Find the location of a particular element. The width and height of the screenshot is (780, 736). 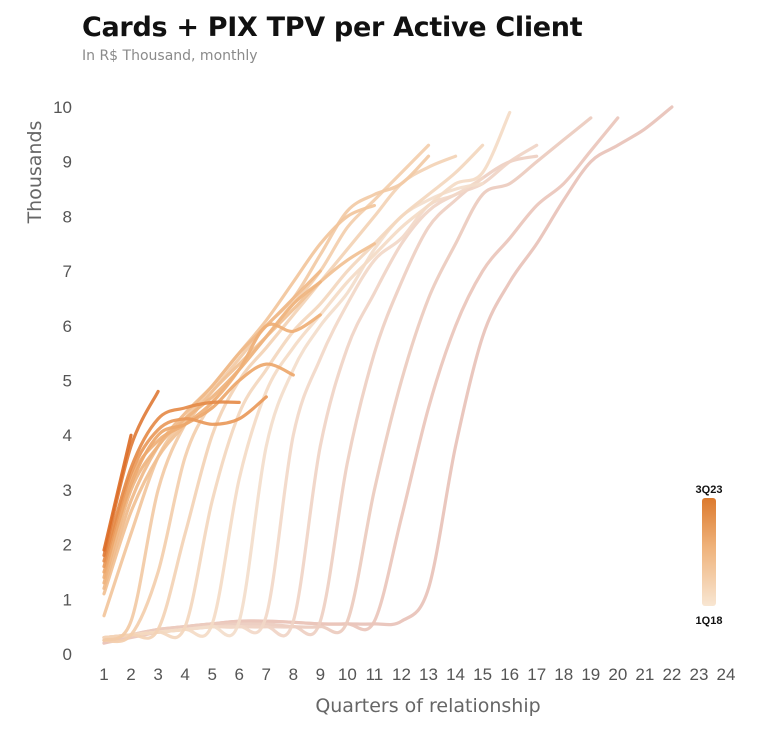

x-tick-label: 1 is located at coordinates (103, 674).